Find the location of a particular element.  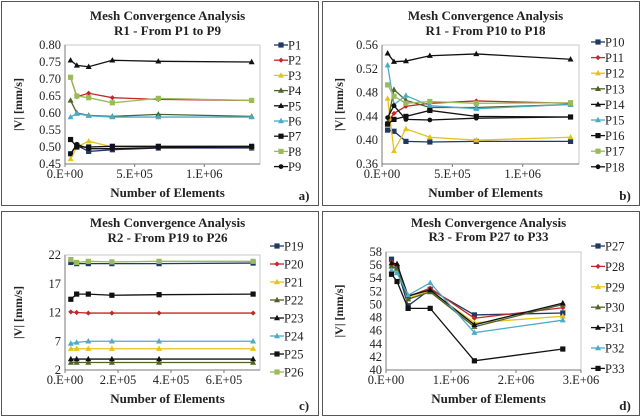

plot-area is located at coordinates (480, 104).